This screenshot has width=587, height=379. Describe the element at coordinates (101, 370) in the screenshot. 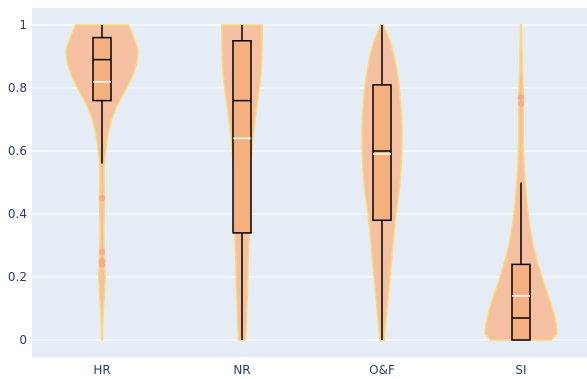

I see `x-tick-label: HR` at that location.